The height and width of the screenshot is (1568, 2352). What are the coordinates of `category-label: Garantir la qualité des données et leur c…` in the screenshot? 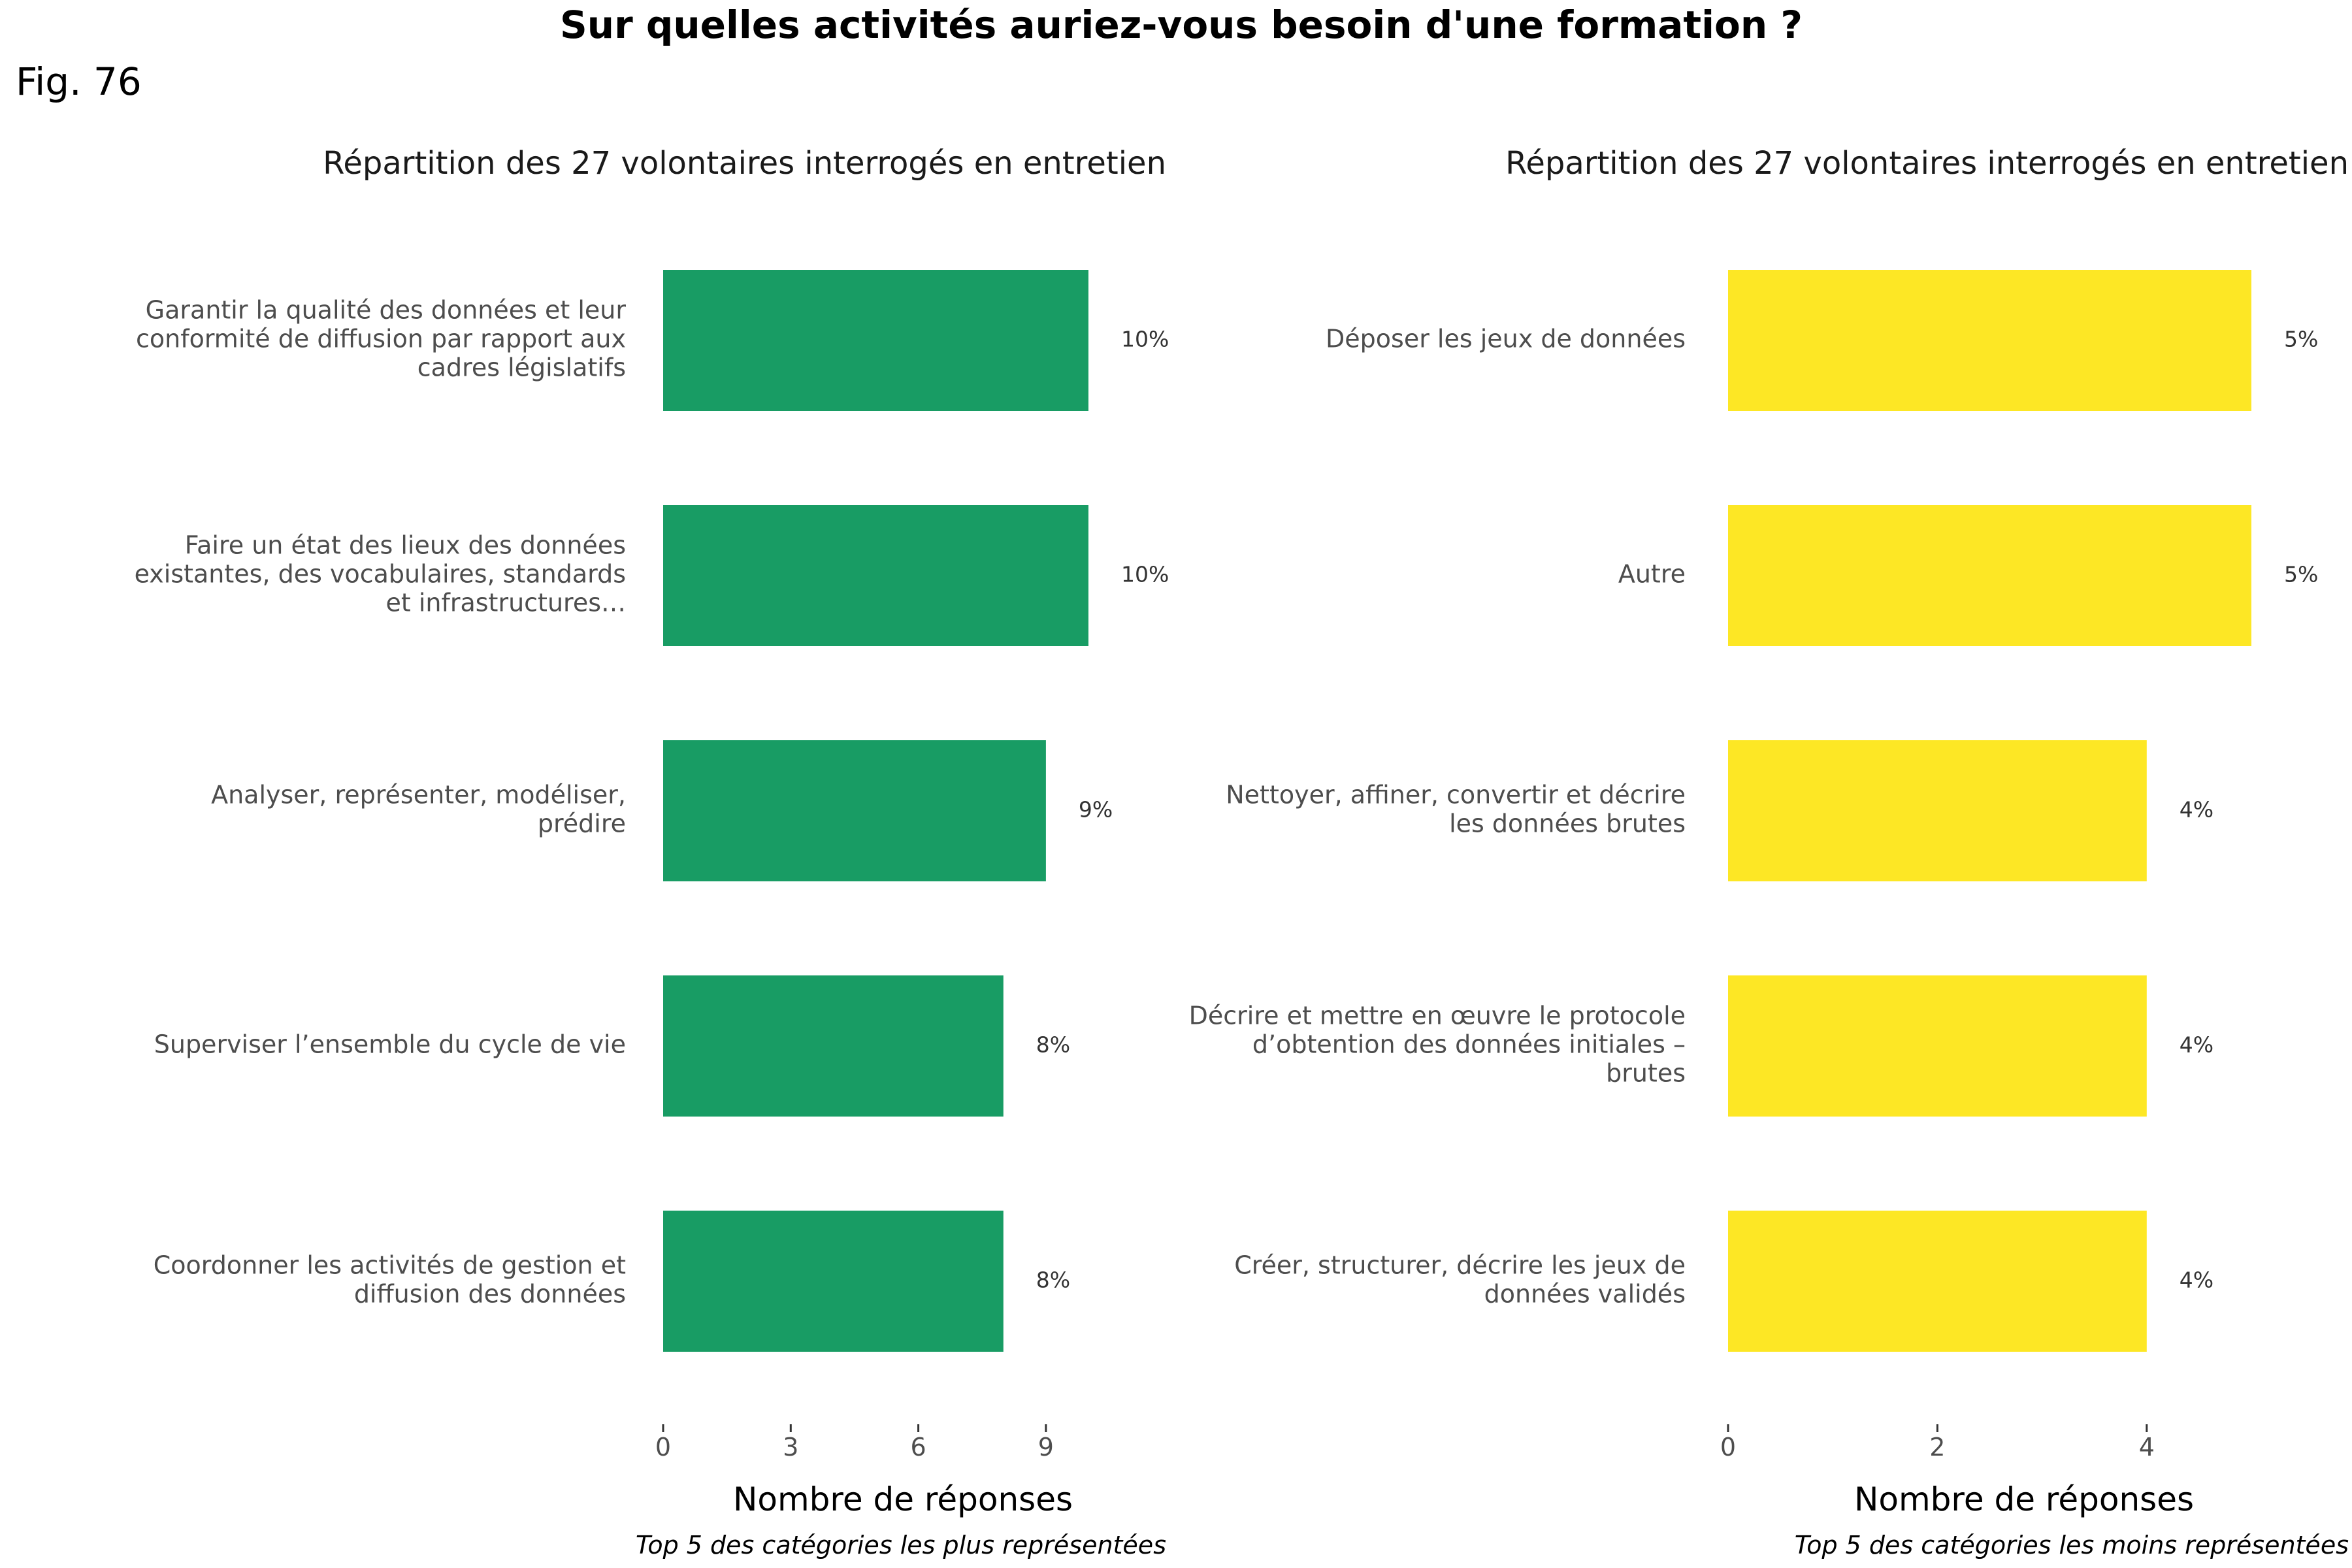 It's located at (381, 339).